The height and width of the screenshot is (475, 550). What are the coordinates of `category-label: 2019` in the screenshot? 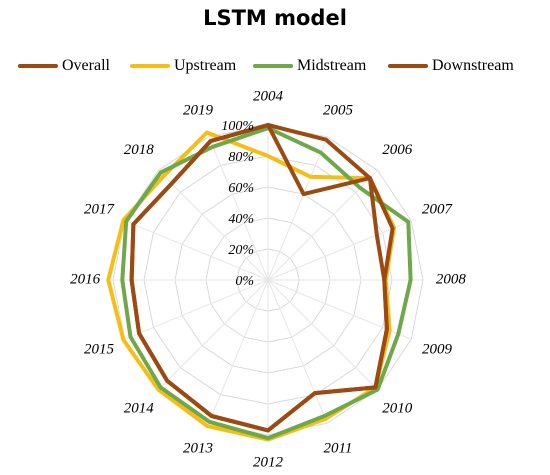 It's located at (198, 110).